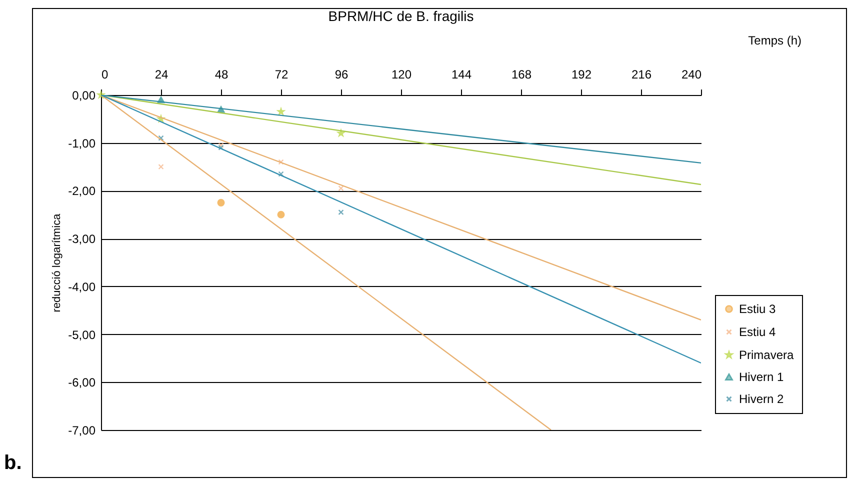 Image resolution: width=854 pixels, height=483 pixels. I want to click on y-tick-label: -3,00, so click(82, 239).